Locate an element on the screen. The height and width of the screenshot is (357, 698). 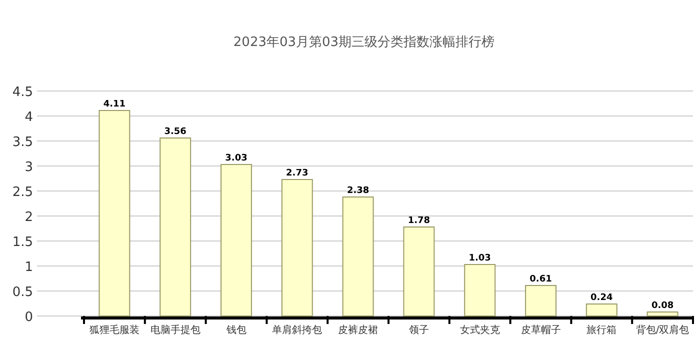
data-label: 1.03 is located at coordinates (479, 259).